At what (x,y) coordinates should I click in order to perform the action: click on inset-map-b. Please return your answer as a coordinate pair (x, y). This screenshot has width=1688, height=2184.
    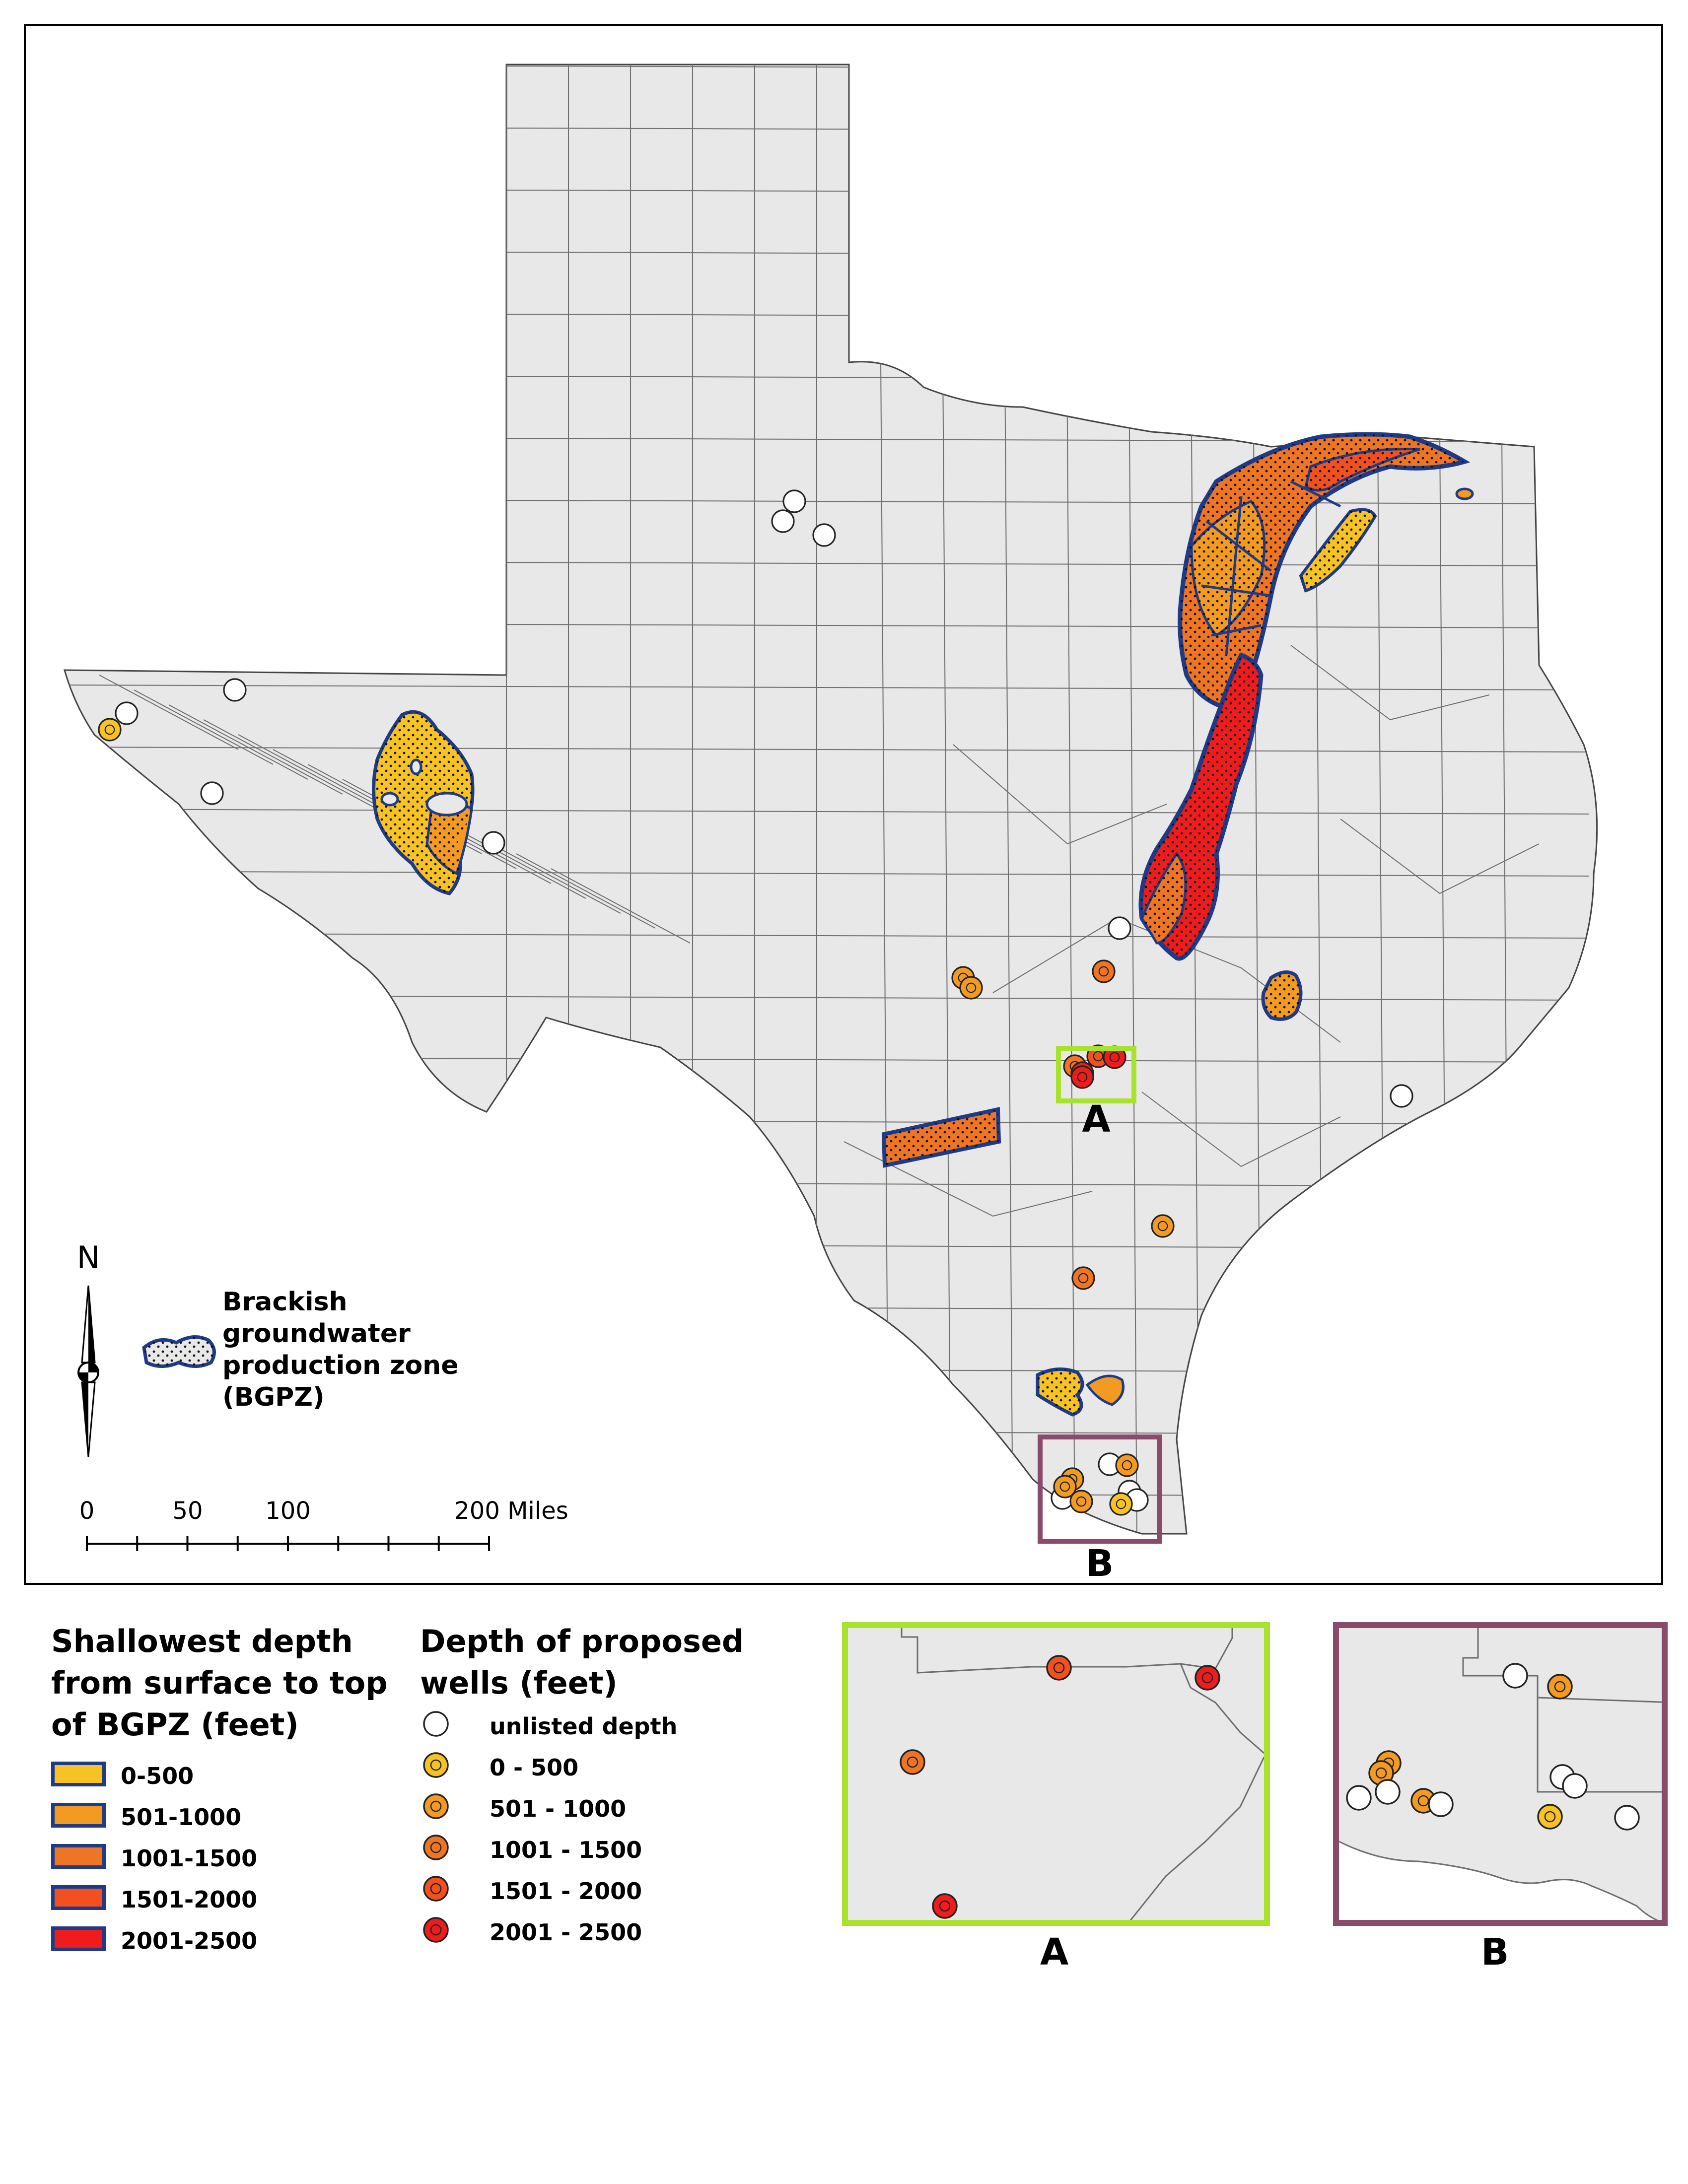
    Looking at the image, I should click on (1500, 1774).